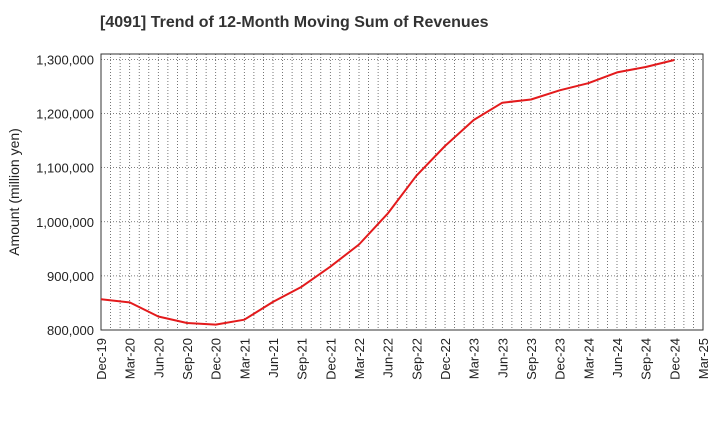 This screenshot has width=720, height=440. I want to click on y-tick-label: 800,000, so click(70, 330).